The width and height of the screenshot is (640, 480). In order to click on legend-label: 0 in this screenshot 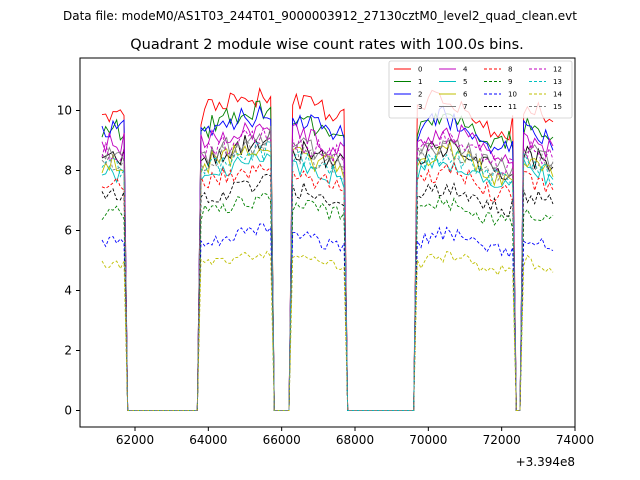, I will do `click(420, 70)`.